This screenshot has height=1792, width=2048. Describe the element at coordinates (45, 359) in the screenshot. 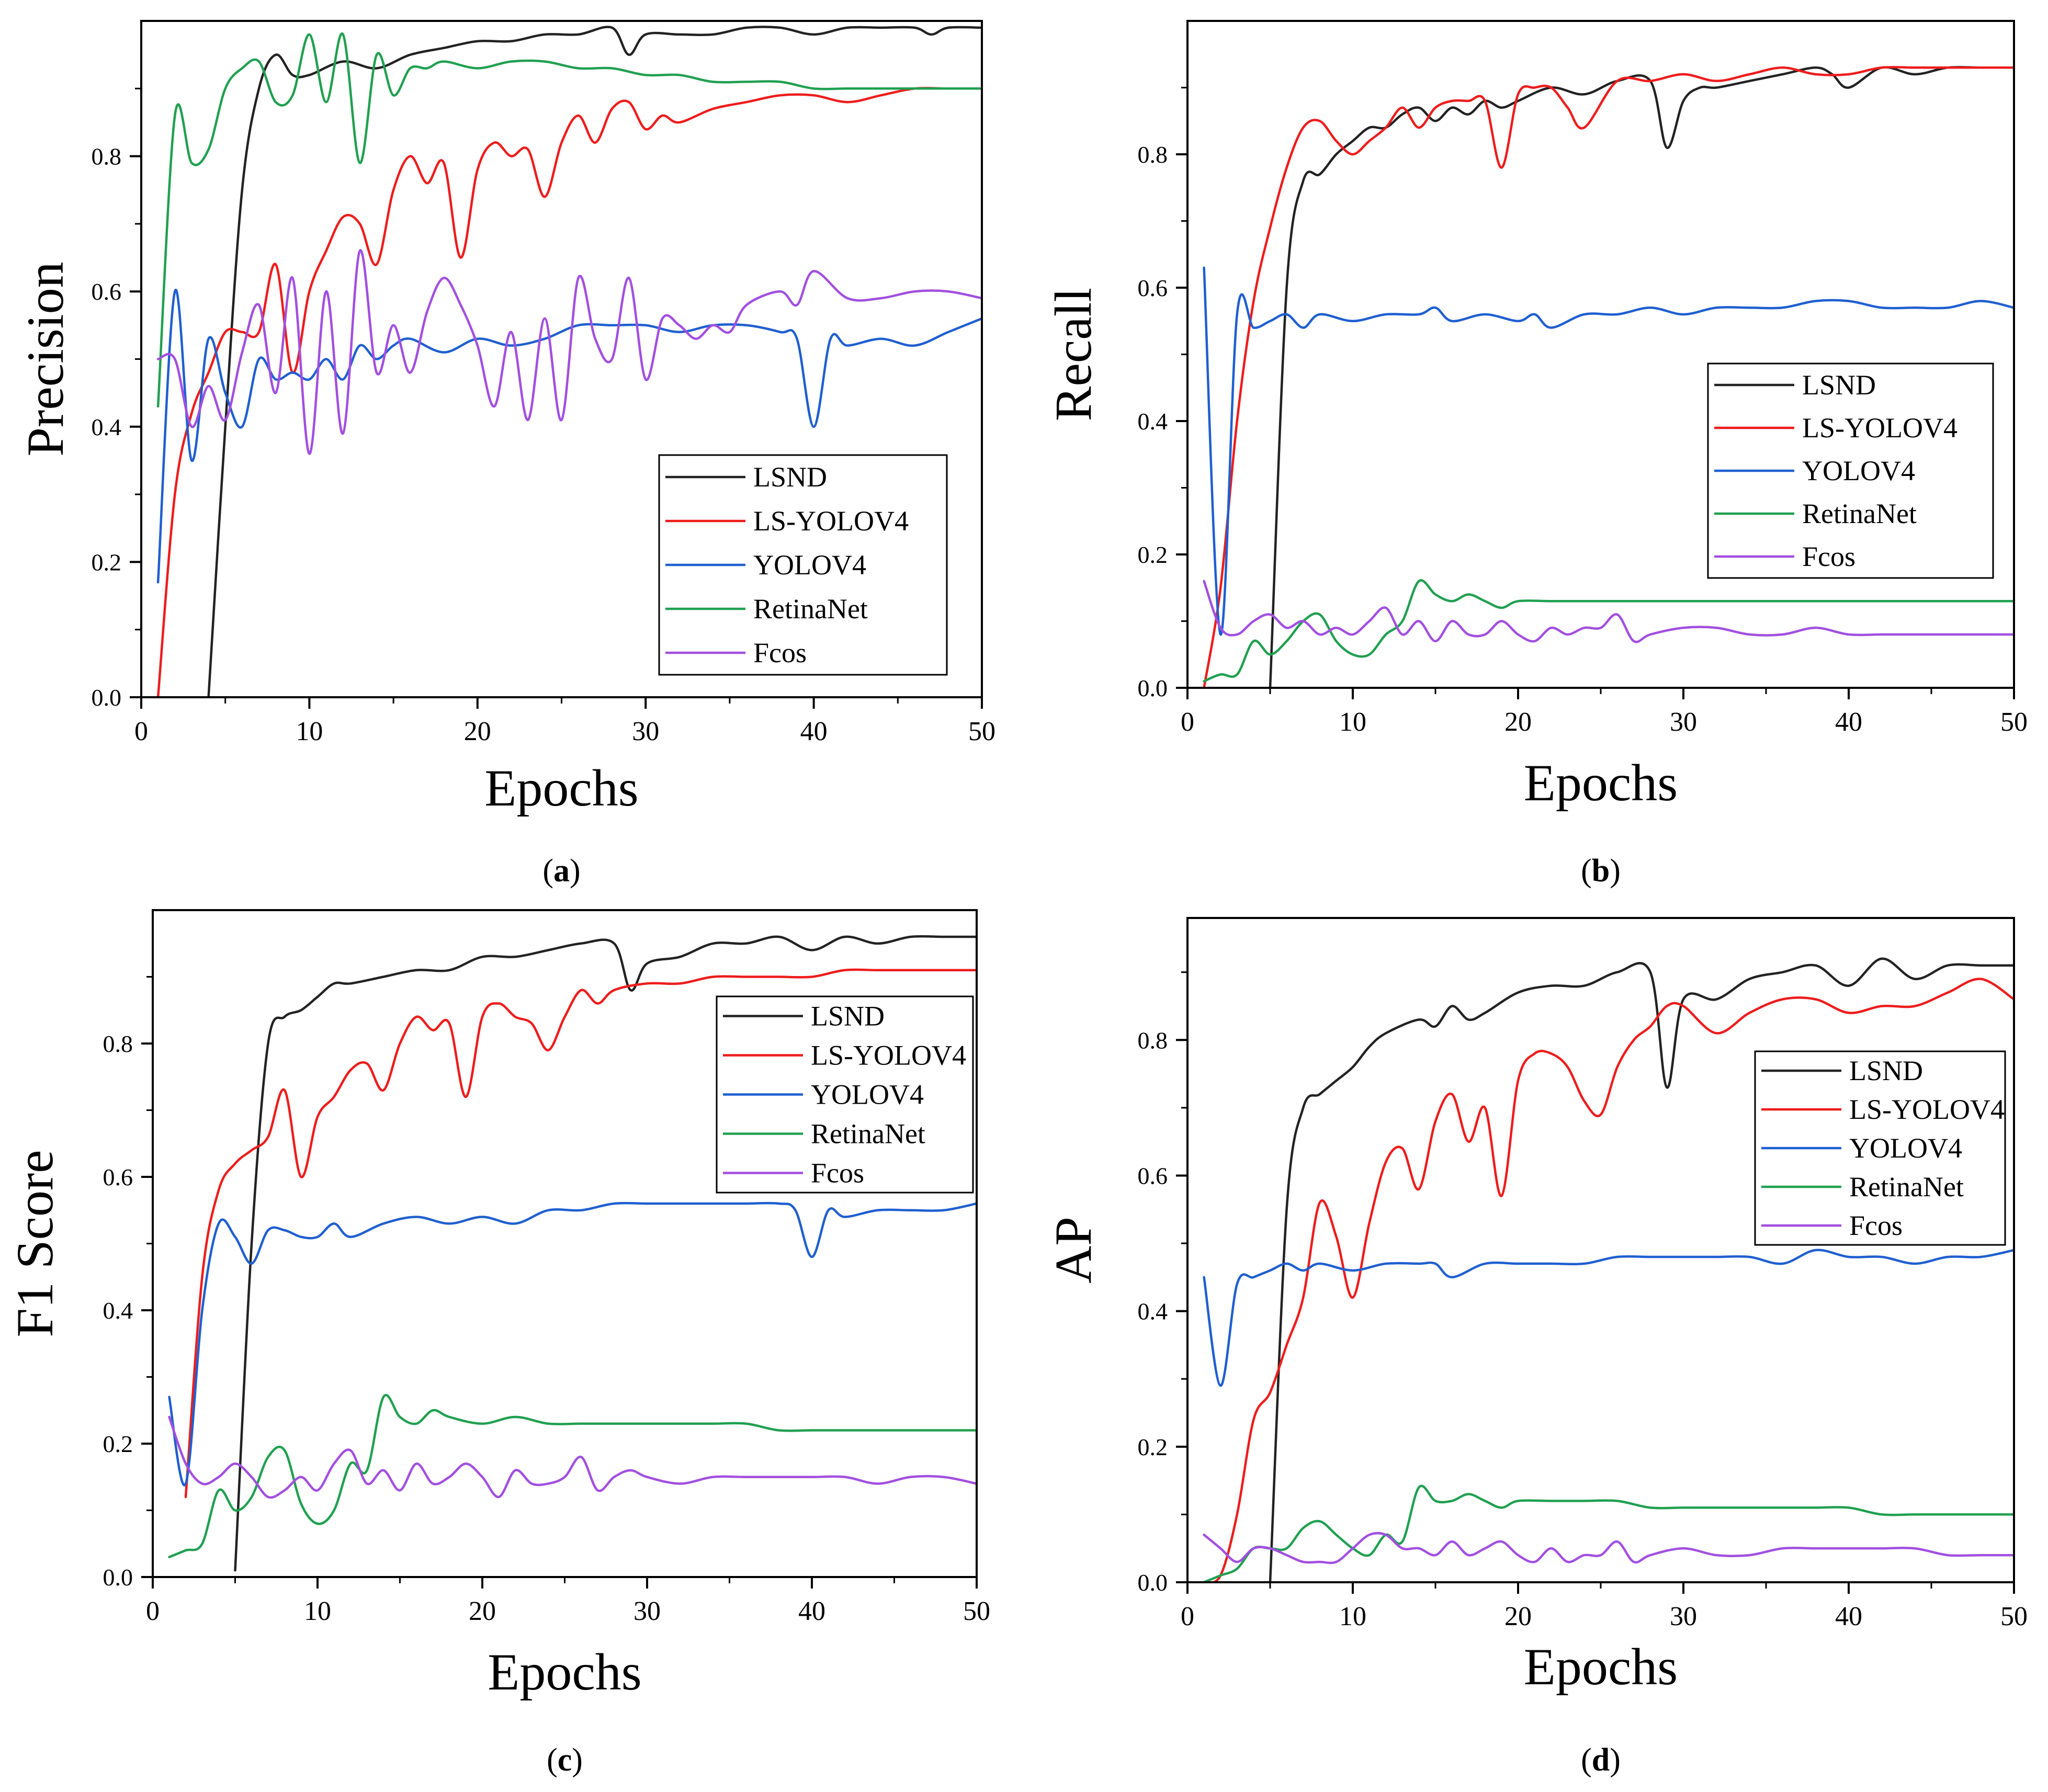

I see `y-axis-title: Precision` at that location.